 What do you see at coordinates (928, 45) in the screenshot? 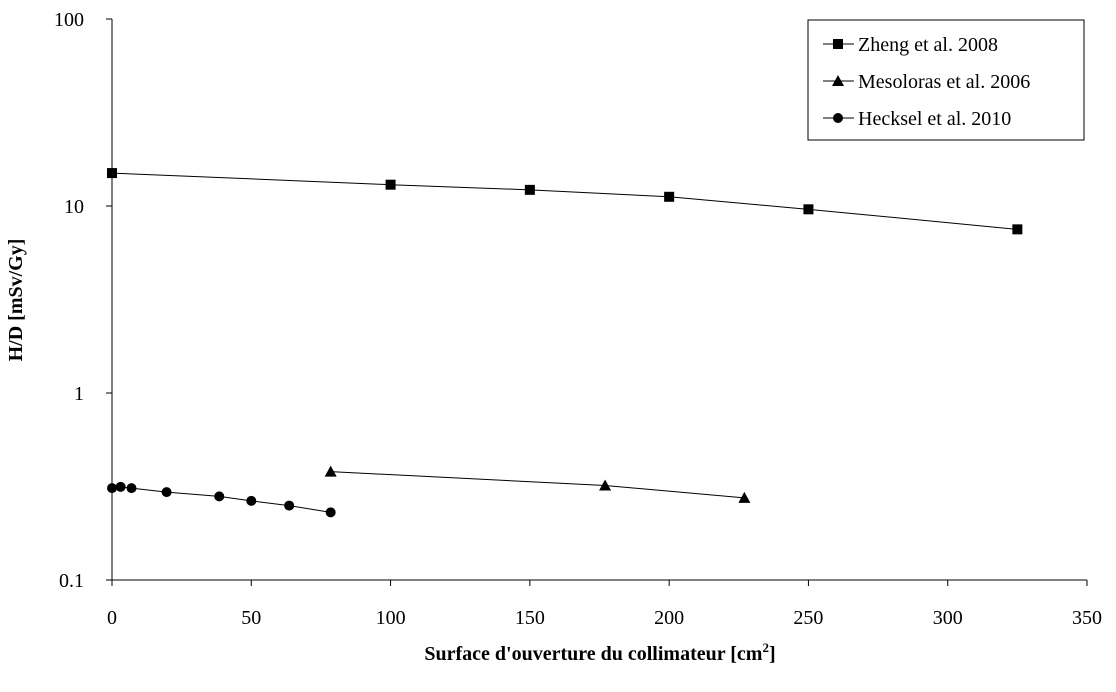
I see `legend-label: Zheng et al. 2008` at bounding box center [928, 45].